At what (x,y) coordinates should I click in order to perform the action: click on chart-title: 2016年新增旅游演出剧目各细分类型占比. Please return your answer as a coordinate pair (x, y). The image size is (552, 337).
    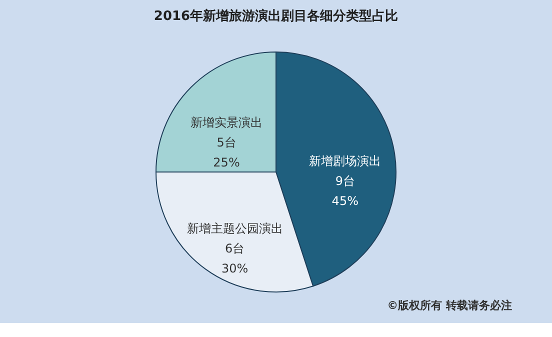
    Looking at the image, I should click on (276, 16).